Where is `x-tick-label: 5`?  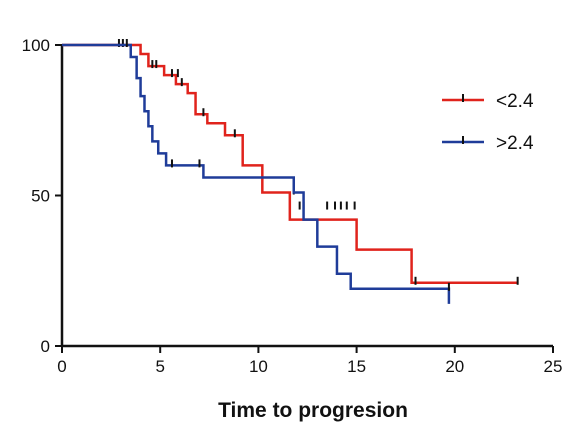
x-tick-label: 5 is located at coordinates (159, 366).